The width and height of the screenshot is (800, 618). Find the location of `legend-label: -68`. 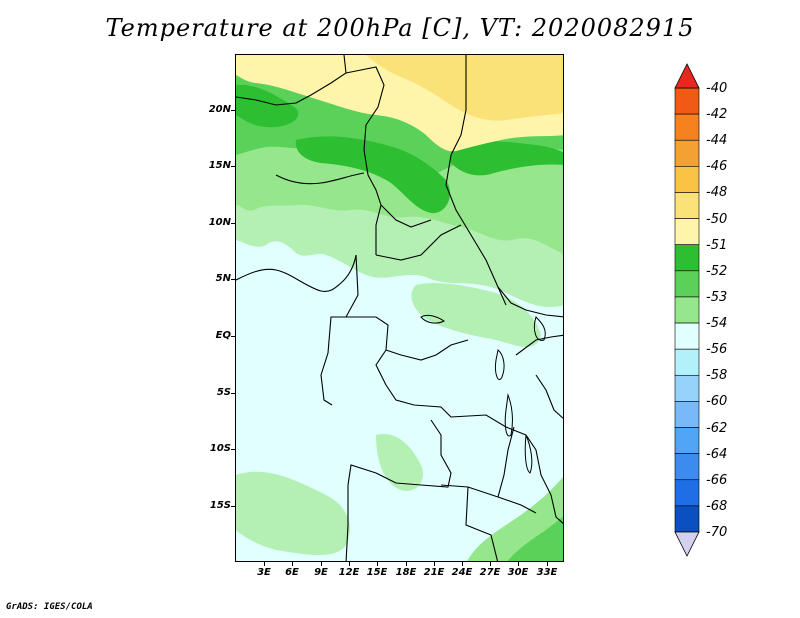

legend-label: -68 is located at coordinates (717, 506).